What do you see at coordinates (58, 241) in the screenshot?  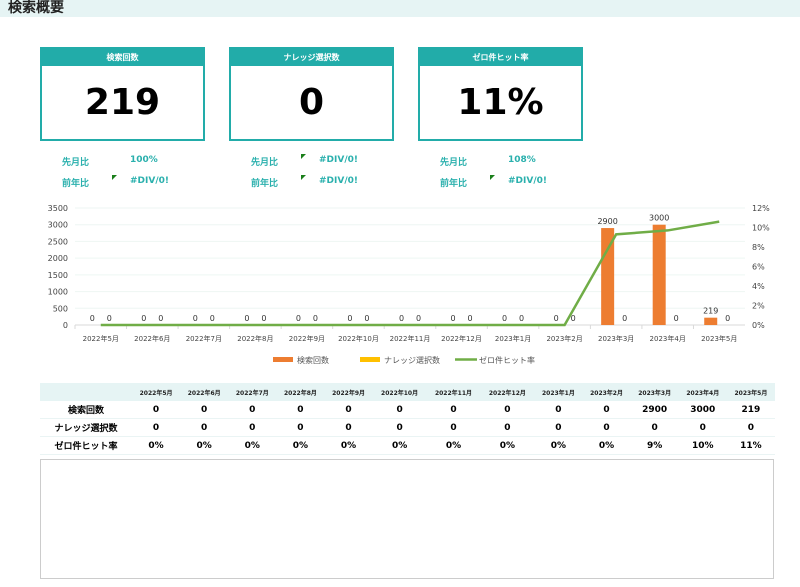 I see `y-tick-label: 2500` at bounding box center [58, 241].